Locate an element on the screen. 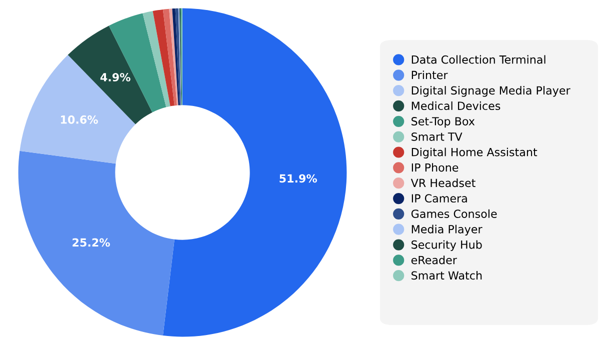 Image resolution: width=607 pixels, height=345 pixels. legend-label: VR Headset is located at coordinates (443, 183).